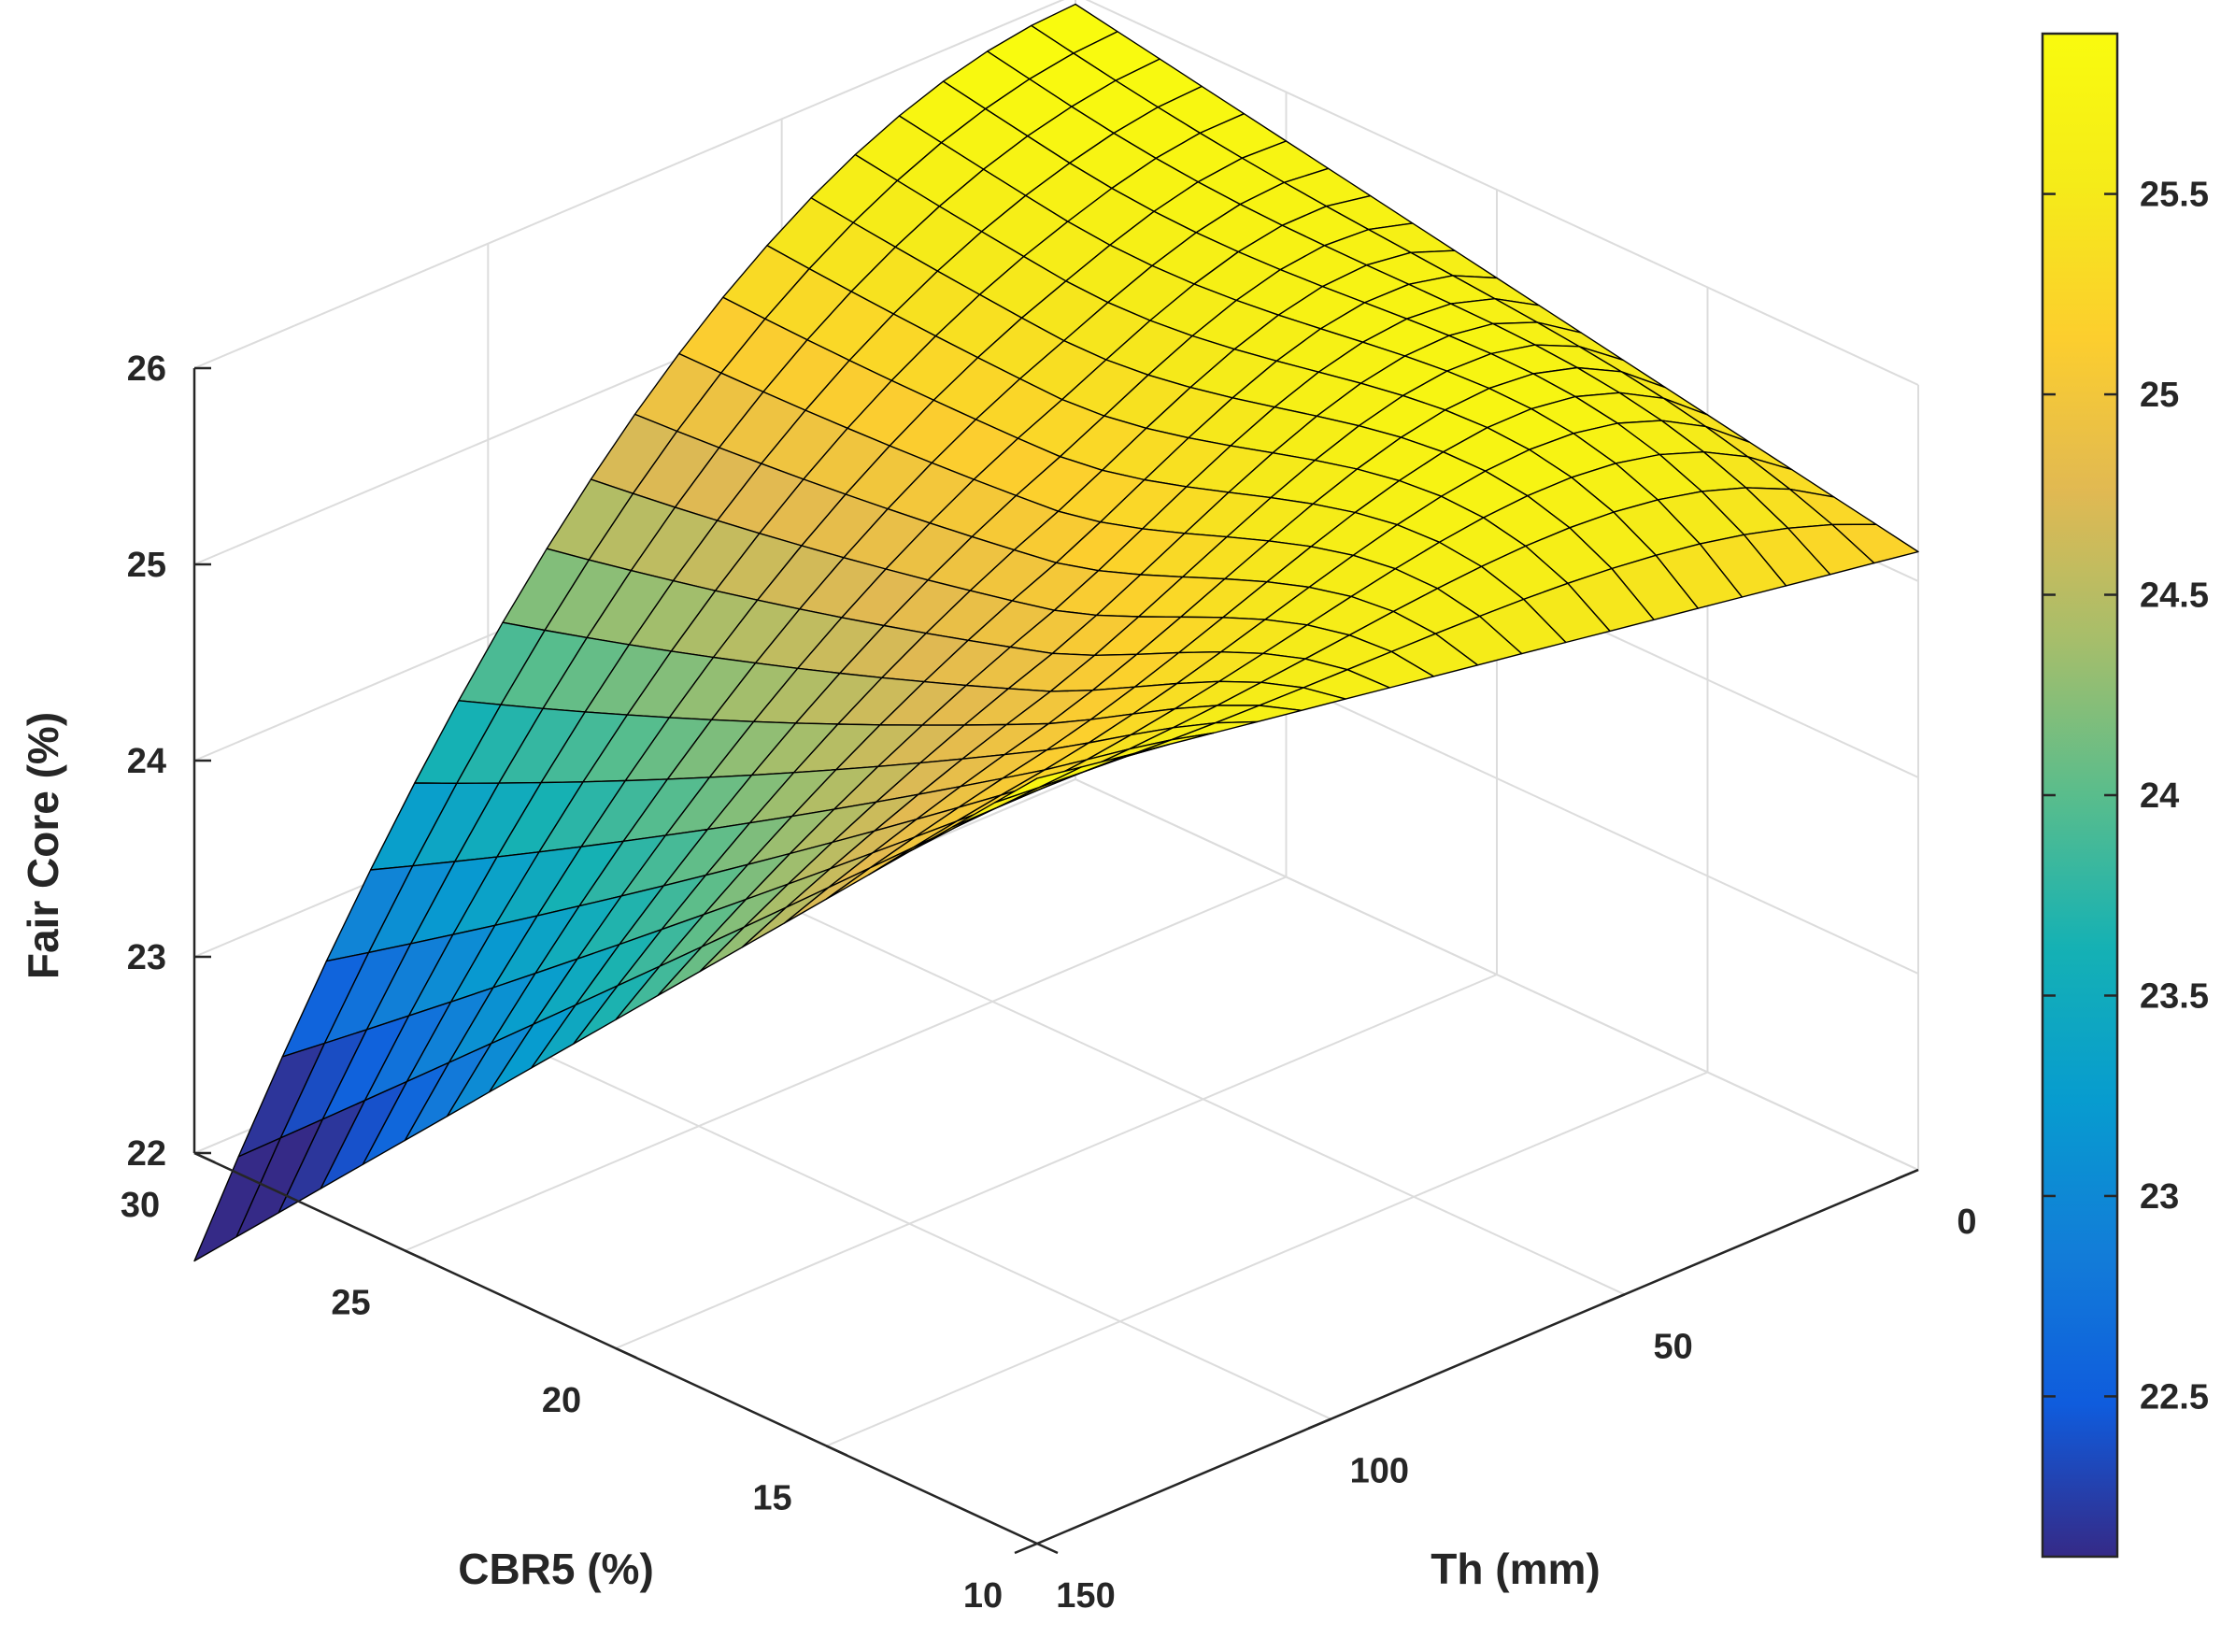 This screenshot has width=2235, height=1652. I want to click on y-axis-label: CBR5 (%), so click(556, 1569).